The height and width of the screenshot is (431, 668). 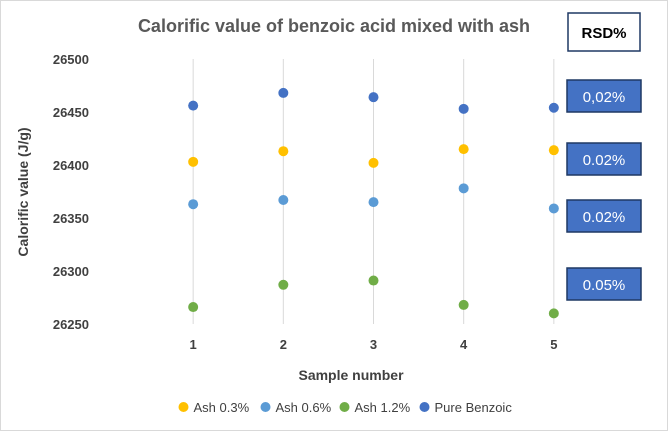 I want to click on rsd-header-box, so click(x=604, y=32).